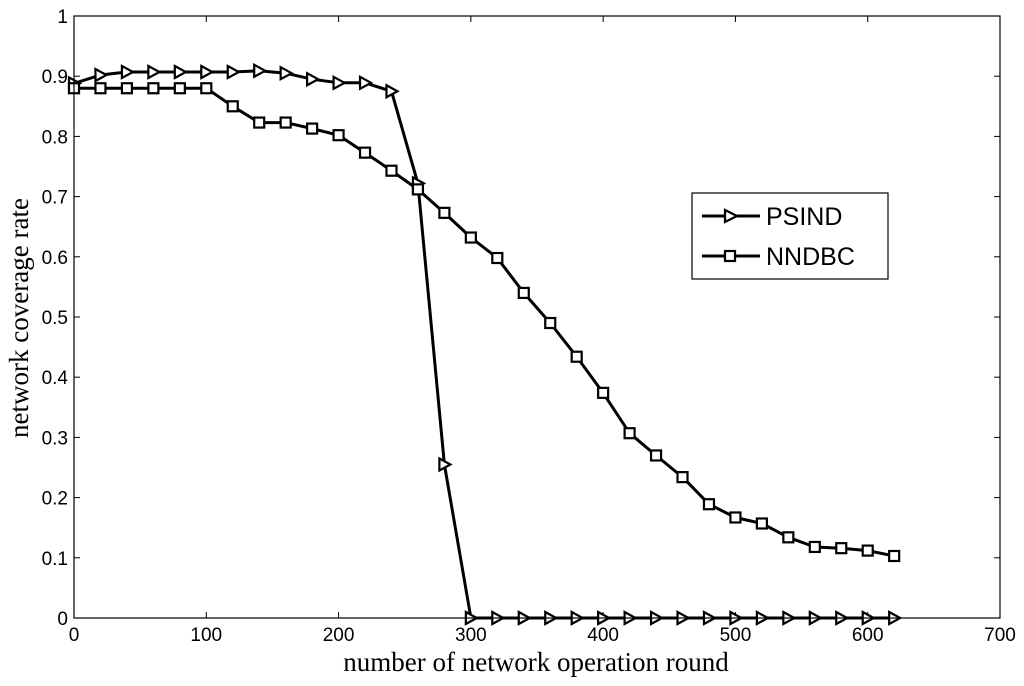 Image resolution: width=1024 pixels, height=686 pixels. I want to click on y-tick-label: 0.6, so click(55, 258).